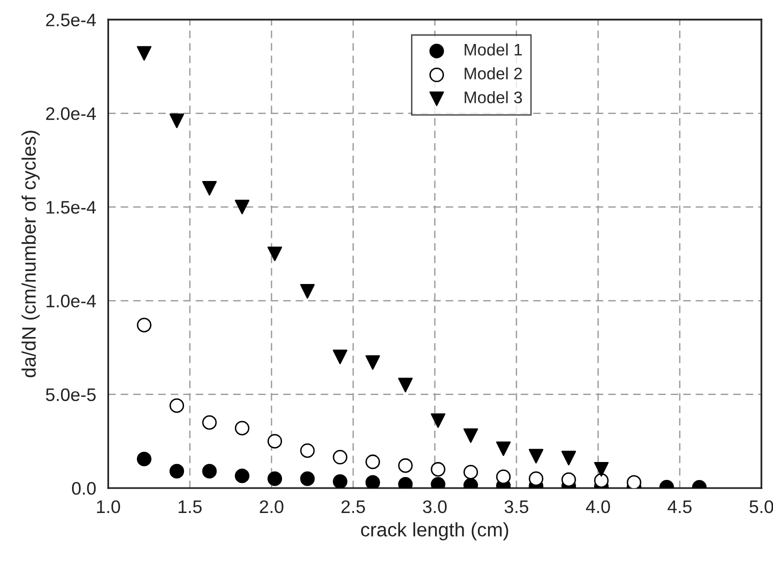 The width and height of the screenshot is (773, 561). I want to click on y-tick-label: 2.0e-4, so click(71, 113).